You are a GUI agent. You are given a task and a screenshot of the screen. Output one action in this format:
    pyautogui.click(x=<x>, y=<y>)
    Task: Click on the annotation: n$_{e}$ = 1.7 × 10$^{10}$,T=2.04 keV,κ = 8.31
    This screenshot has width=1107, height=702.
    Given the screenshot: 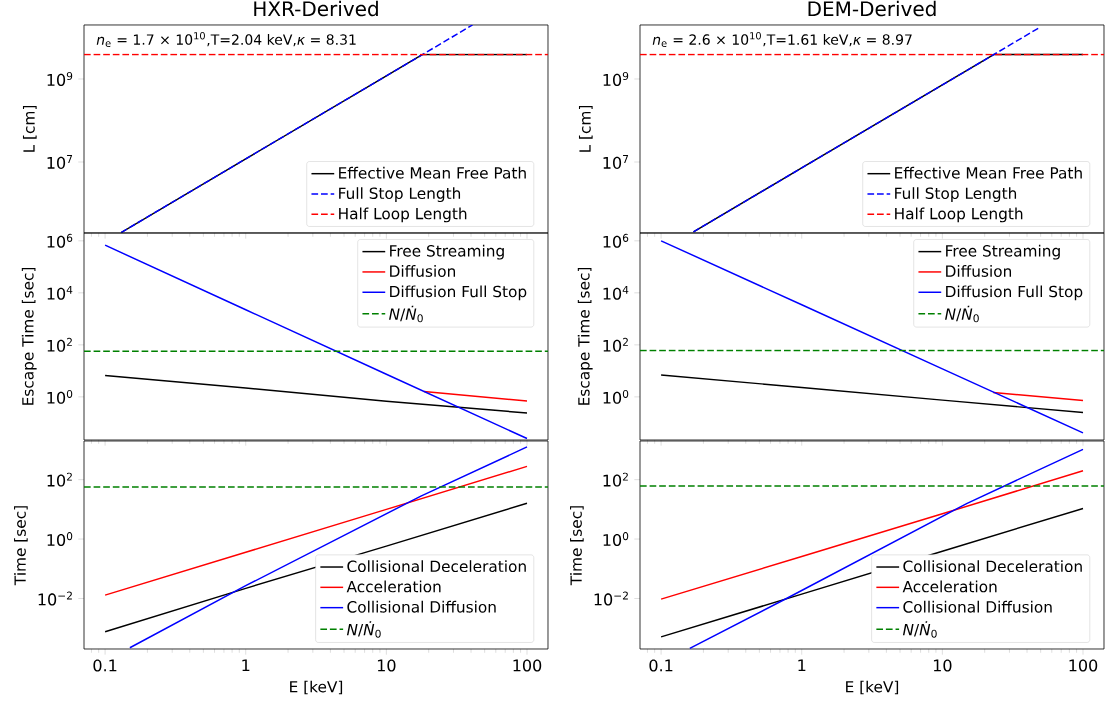 What is the action you would take?
    pyautogui.click(x=226, y=39)
    